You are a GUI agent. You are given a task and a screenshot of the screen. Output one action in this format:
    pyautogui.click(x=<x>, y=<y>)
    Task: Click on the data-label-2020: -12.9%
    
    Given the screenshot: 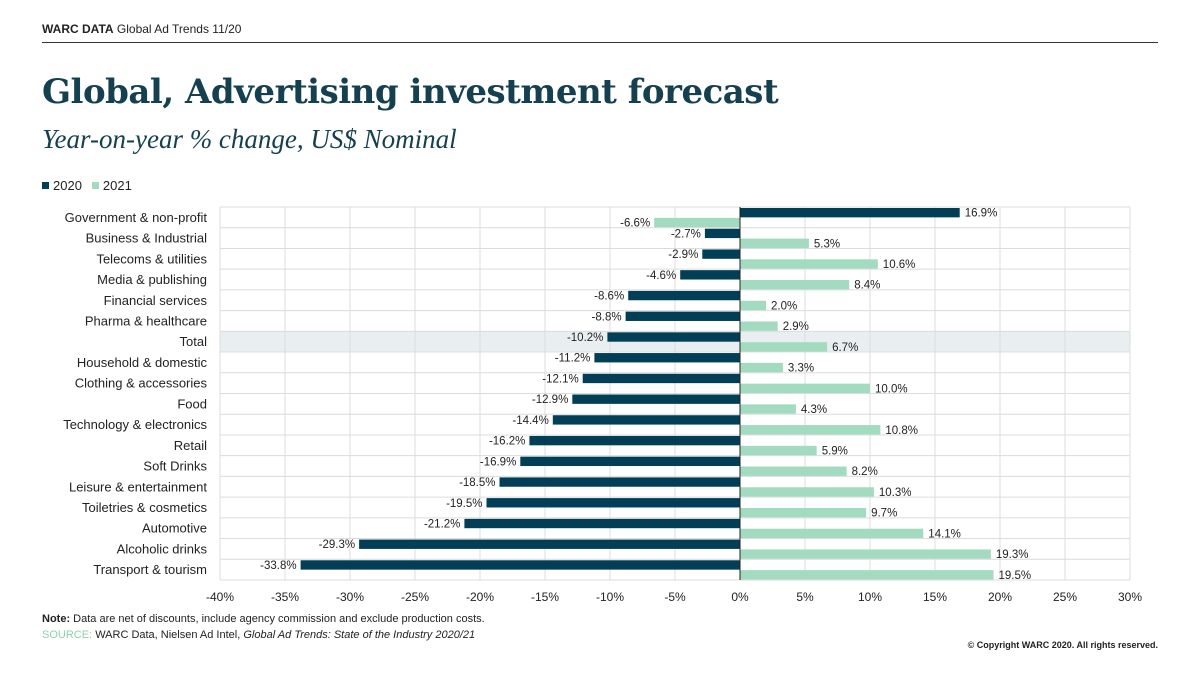 What is the action you would take?
    pyautogui.click(x=550, y=400)
    